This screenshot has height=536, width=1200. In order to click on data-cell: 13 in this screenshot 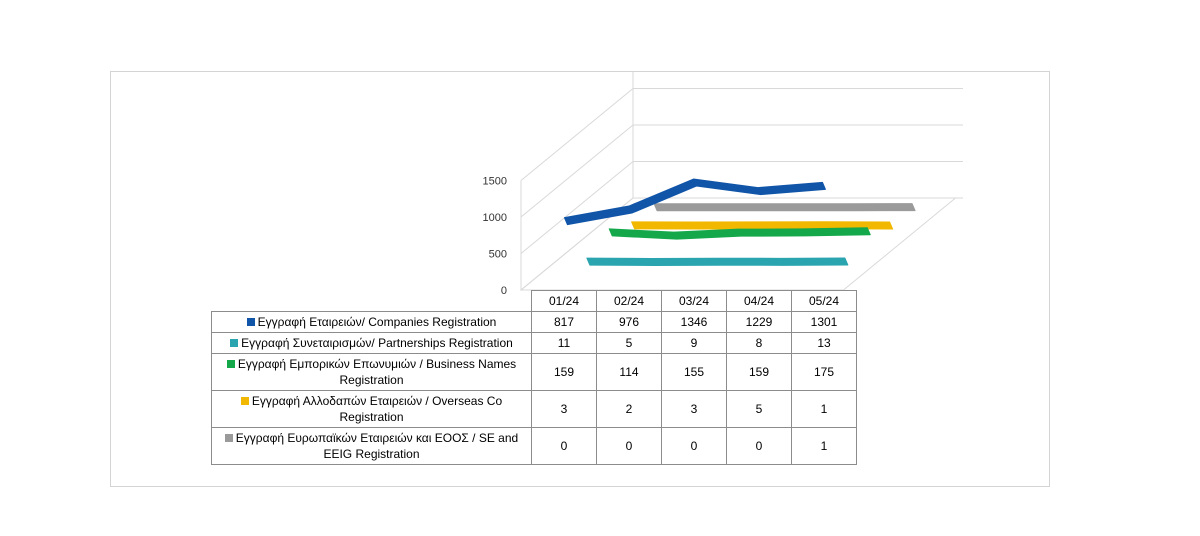, I will do `click(824, 343)`.